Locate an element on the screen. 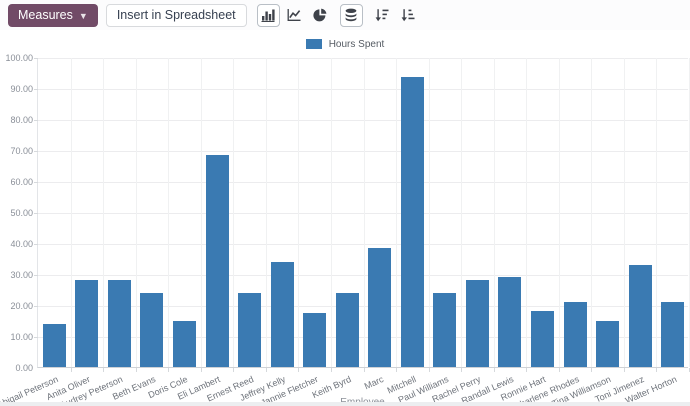 This screenshot has height=406, width=690. line-chart-icon is located at coordinates (294, 15).